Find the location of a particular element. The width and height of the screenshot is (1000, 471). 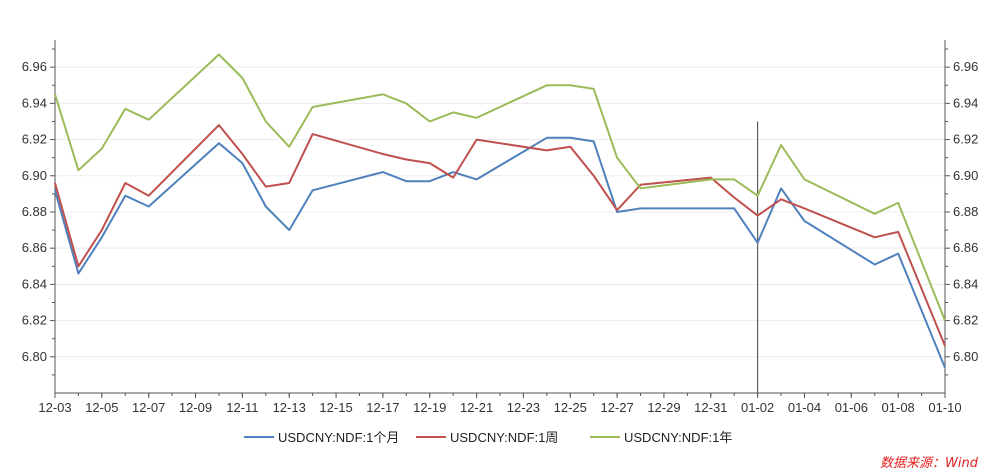

legend: USDCNY:NDF:1个月 USDCNY:NDF:1周 USDCNY:NDF:1年 is located at coordinates (488, 437).